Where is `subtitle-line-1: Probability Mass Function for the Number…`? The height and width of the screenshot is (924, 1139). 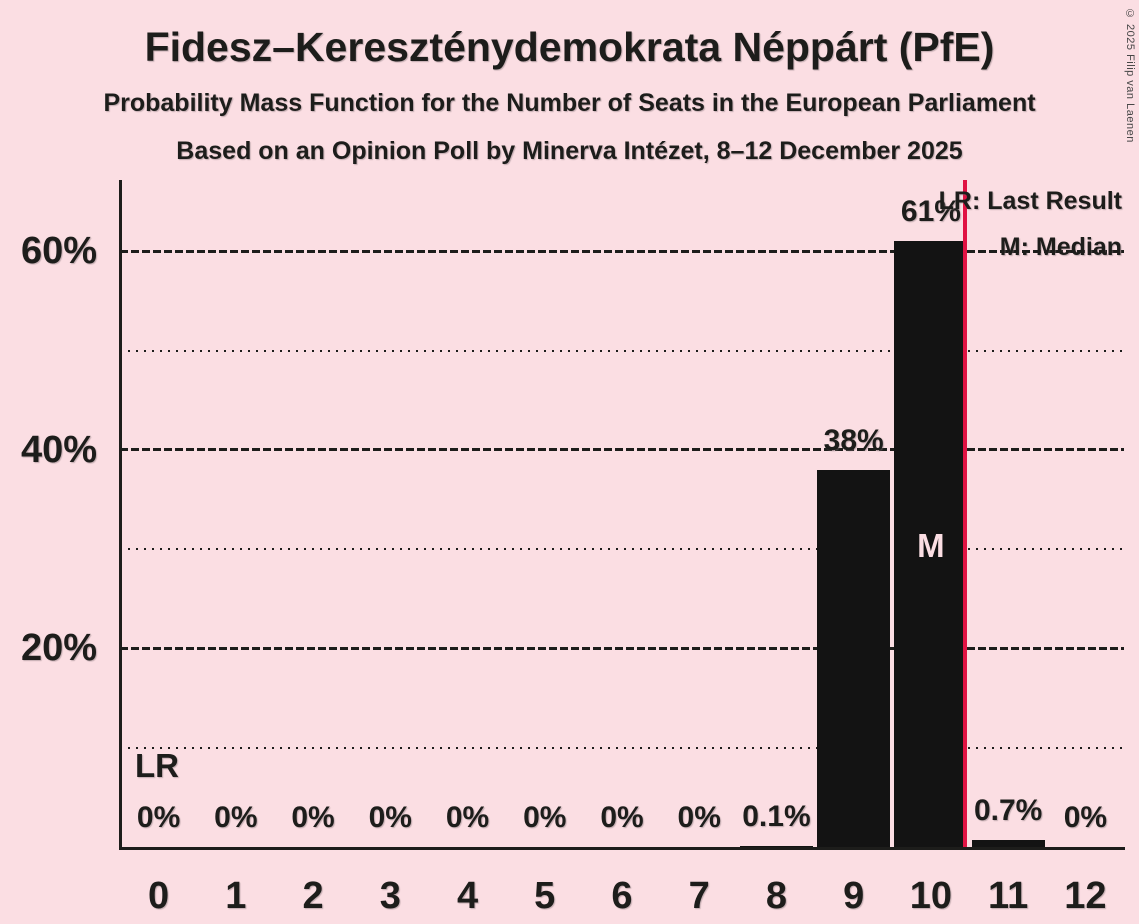 subtitle-line-1: Probability Mass Function for the Number… is located at coordinates (569, 103).